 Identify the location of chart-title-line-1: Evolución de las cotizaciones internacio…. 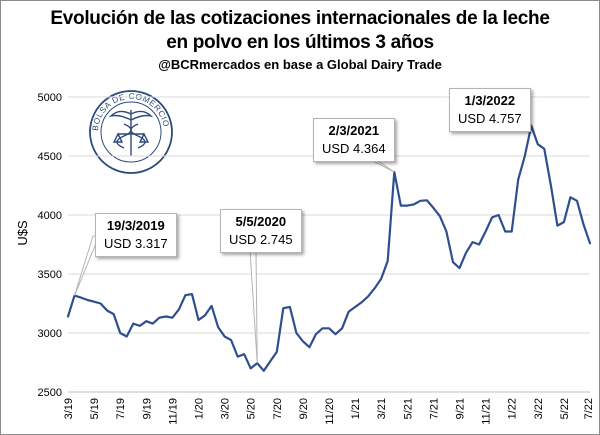
(300, 18).